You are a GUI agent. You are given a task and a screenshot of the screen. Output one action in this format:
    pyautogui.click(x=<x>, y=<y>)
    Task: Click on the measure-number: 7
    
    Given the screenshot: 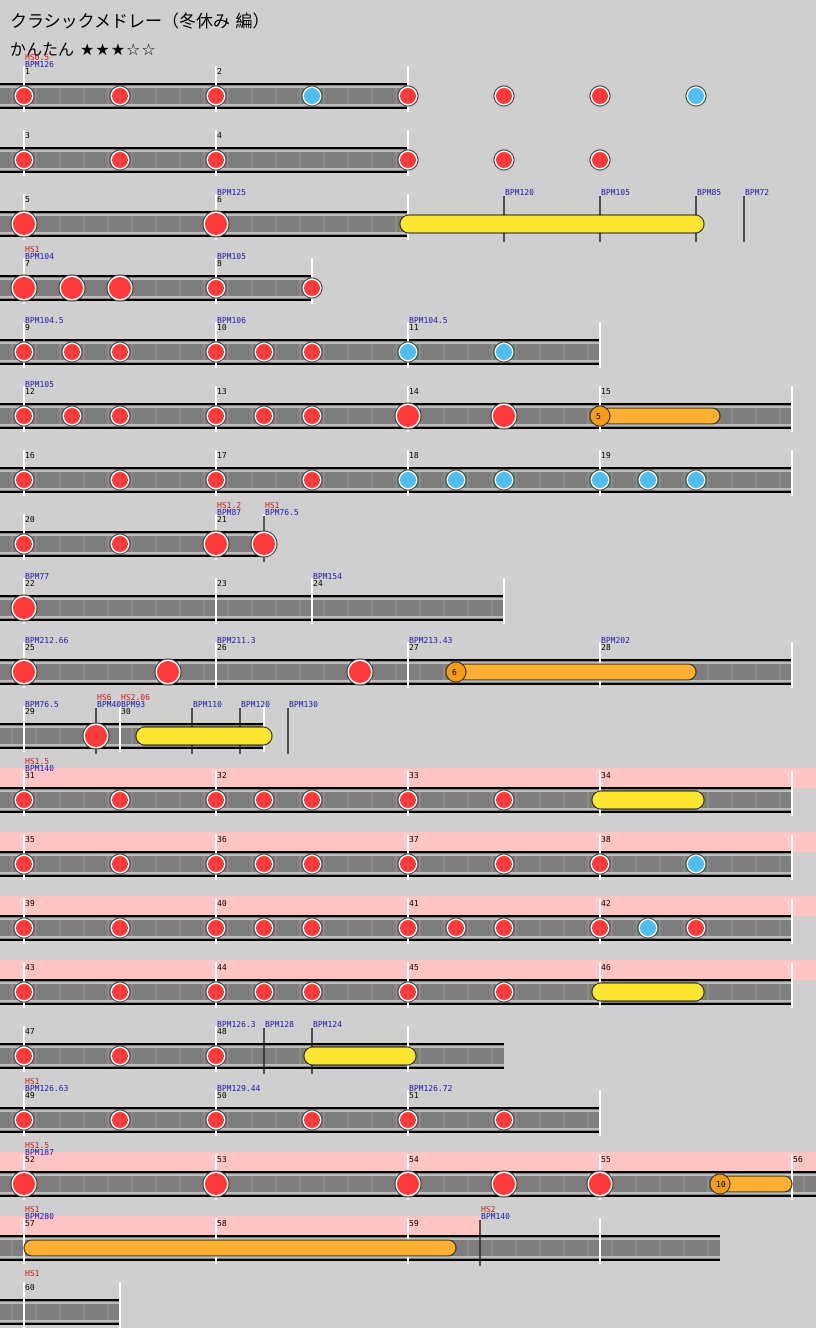 What is the action you would take?
    pyautogui.click(x=27, y=263)
    